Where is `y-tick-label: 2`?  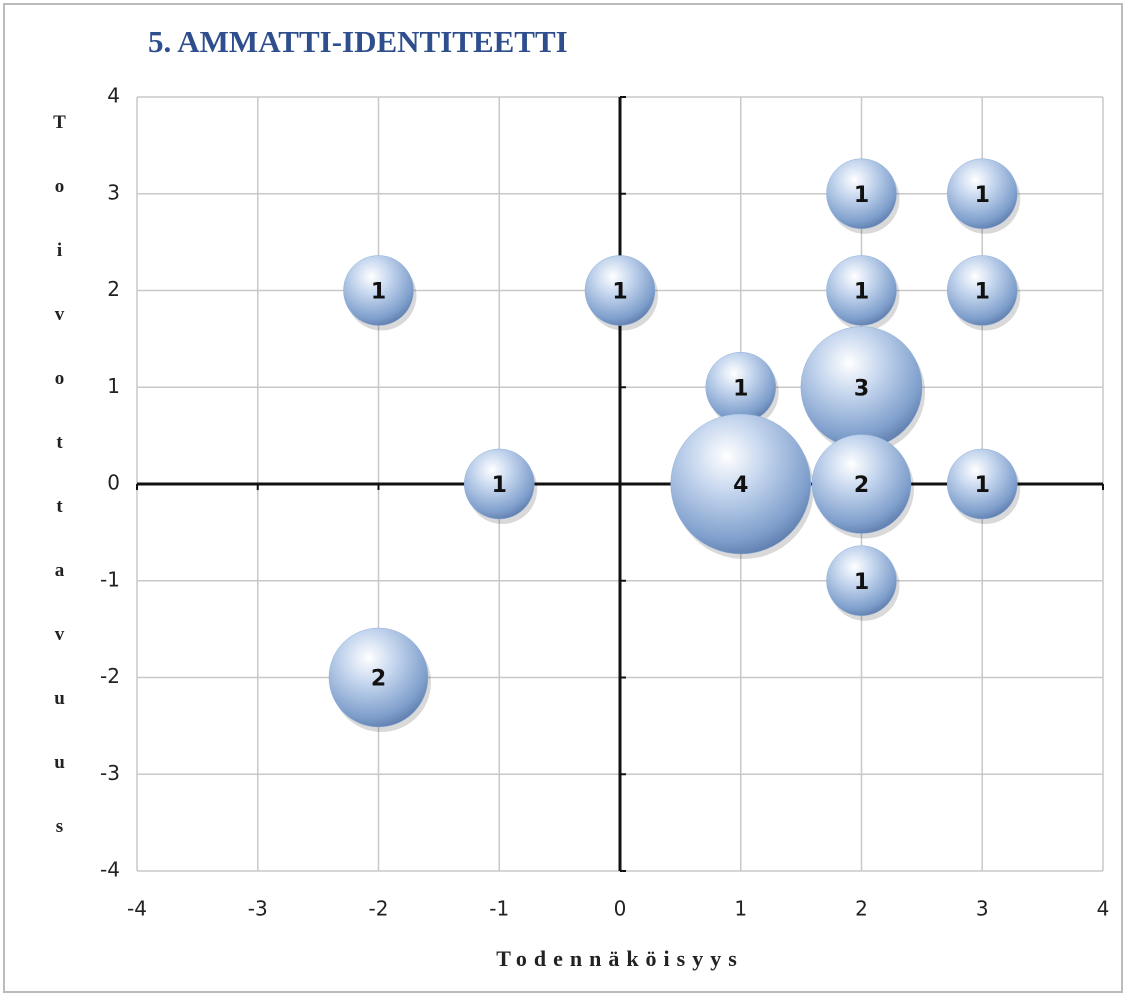 y-tick-label: 2 is located at coordinates (113, 289).